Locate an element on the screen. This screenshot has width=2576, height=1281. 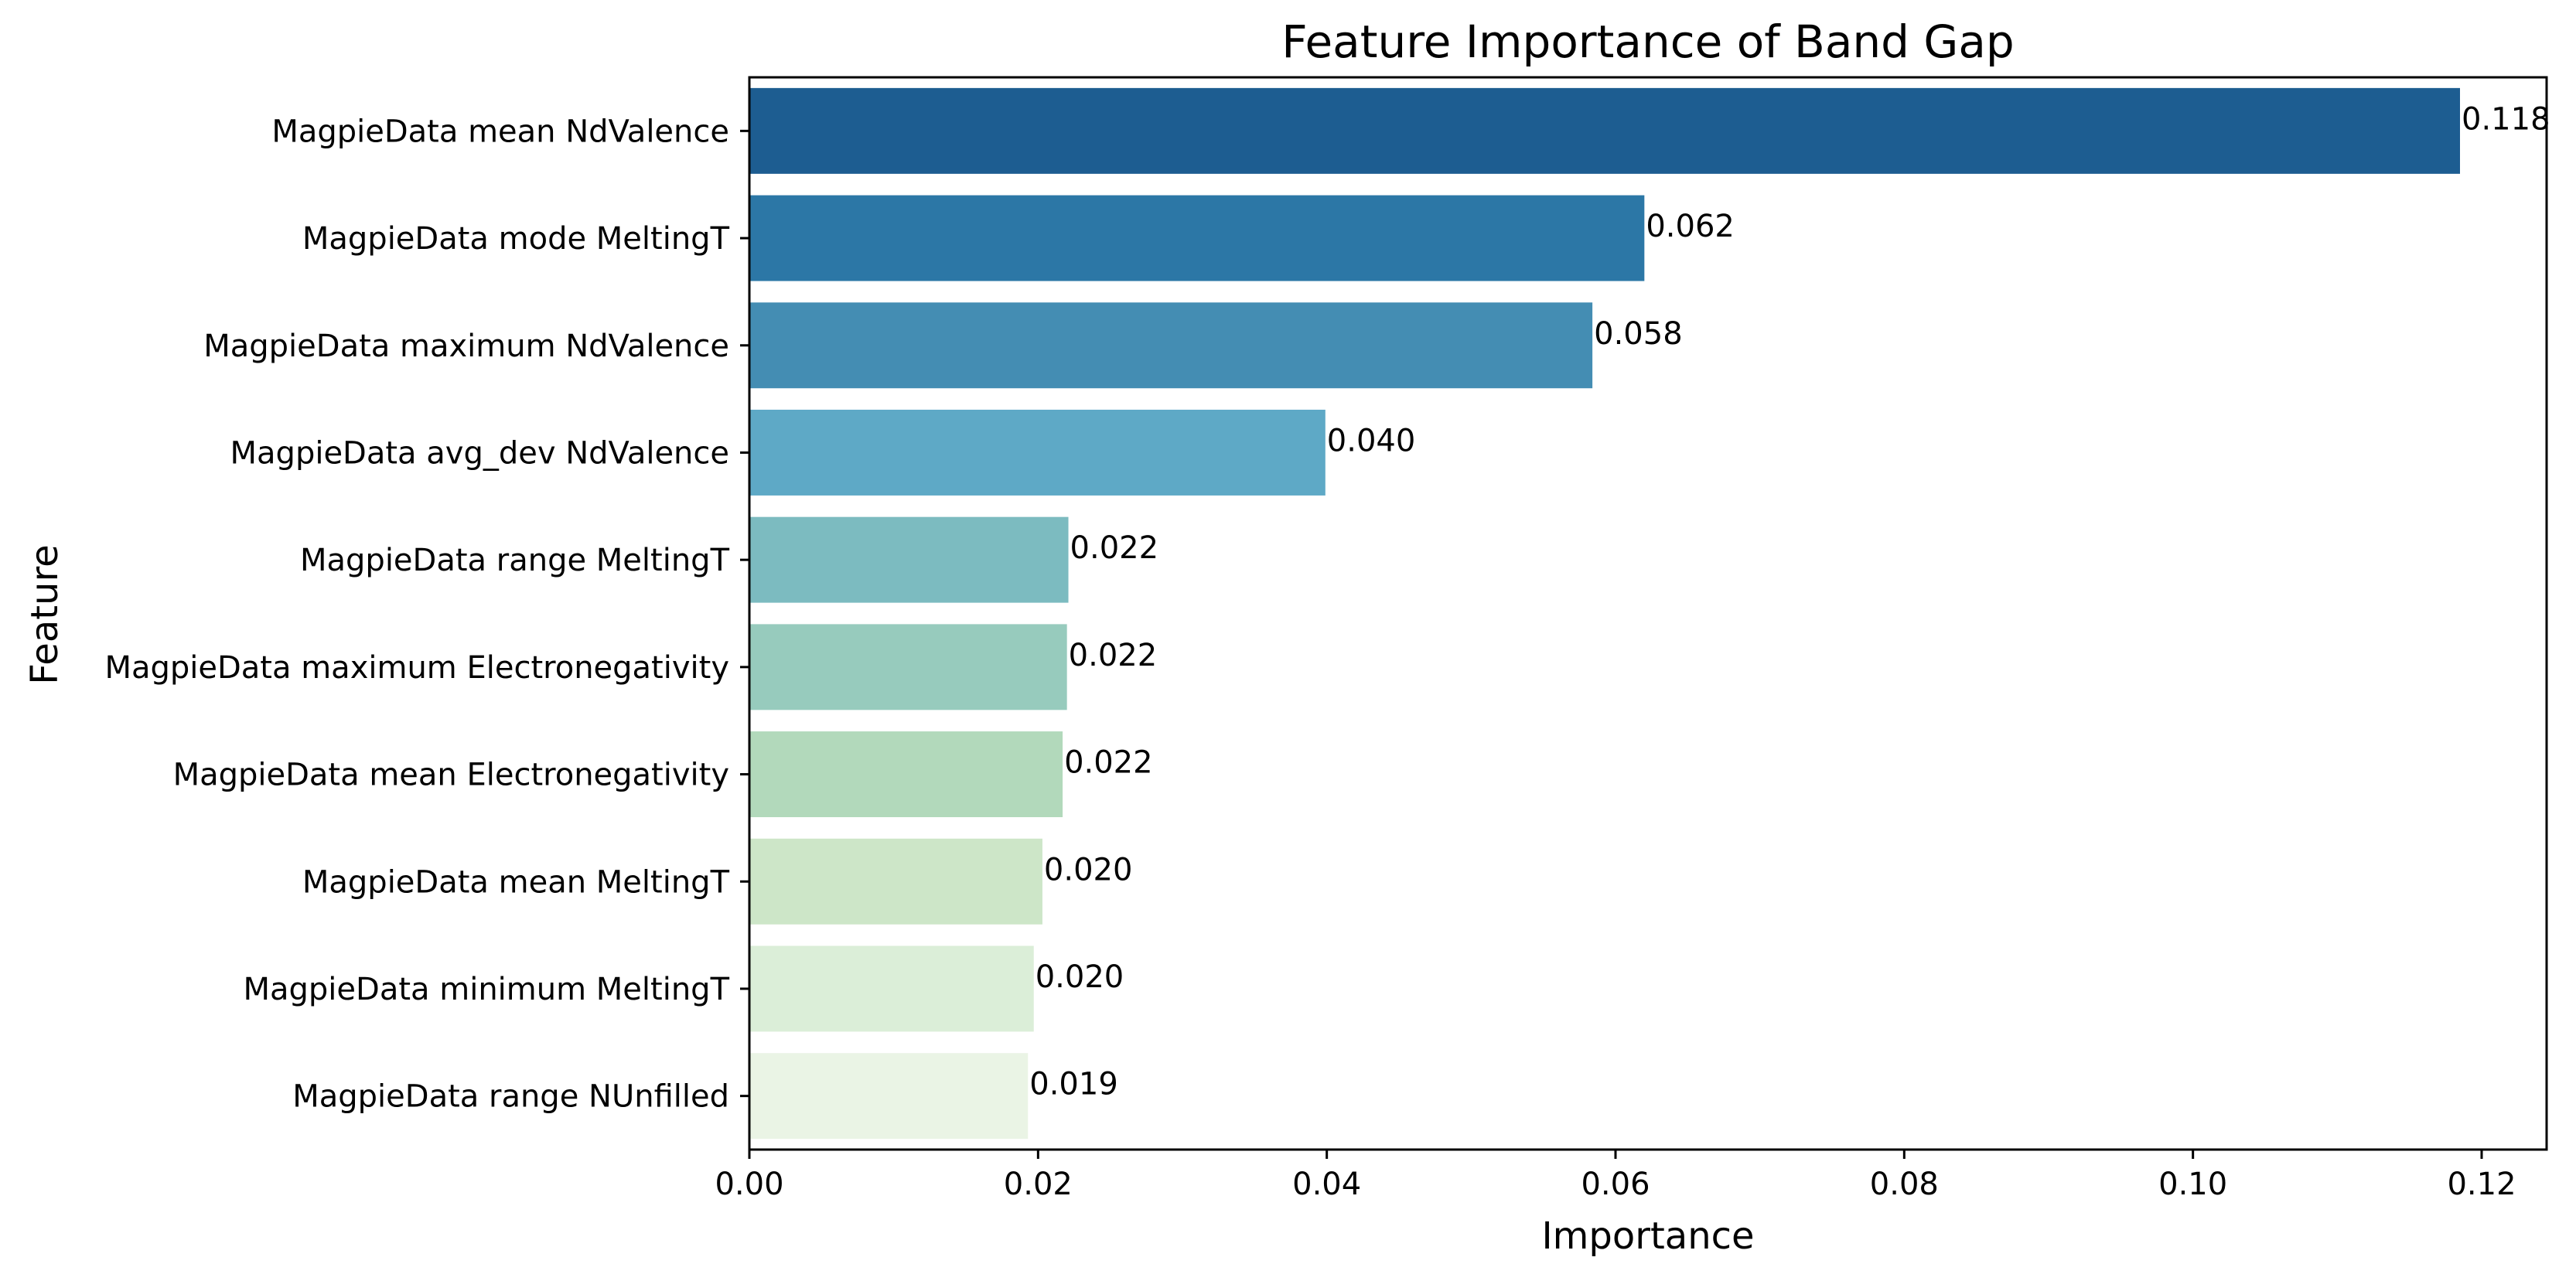
category-label: MagpieData mean NdValence is located at coordinates (500, 131).